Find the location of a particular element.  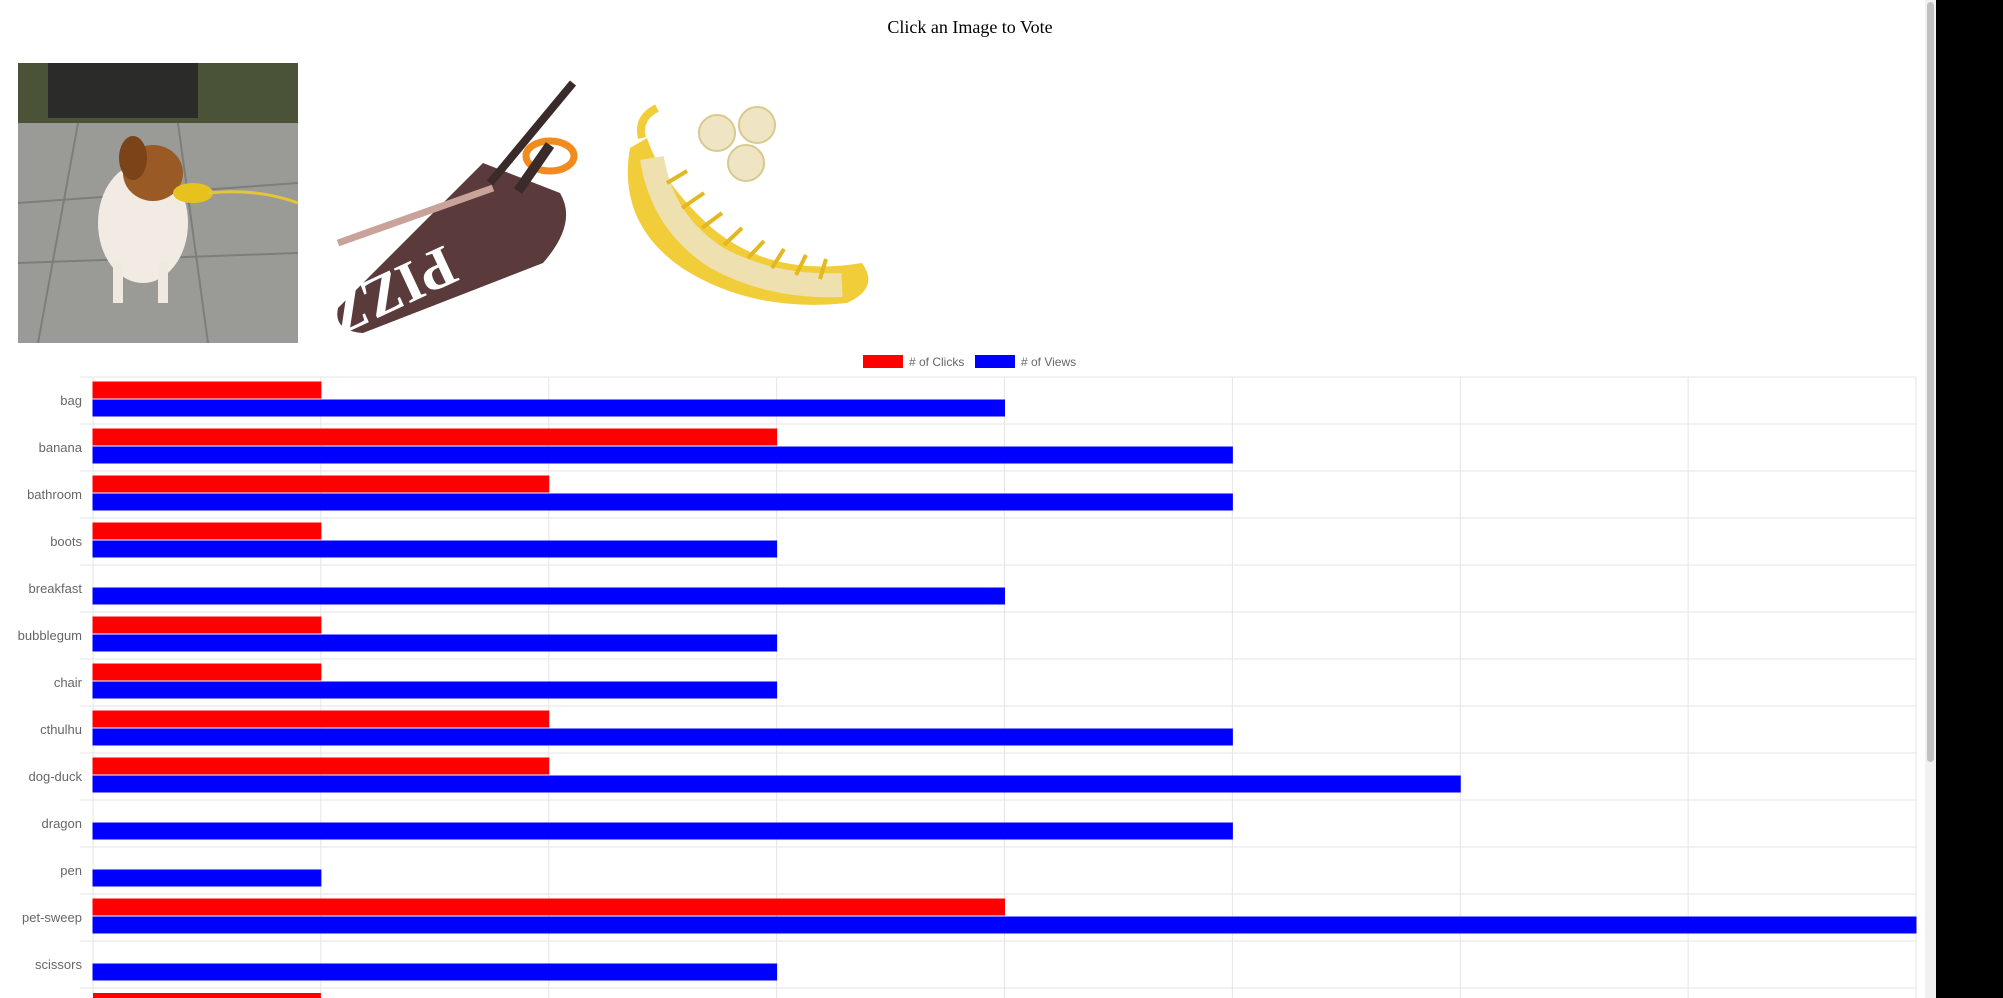

bar-views-breakfast is located at coordinates (548, 596).